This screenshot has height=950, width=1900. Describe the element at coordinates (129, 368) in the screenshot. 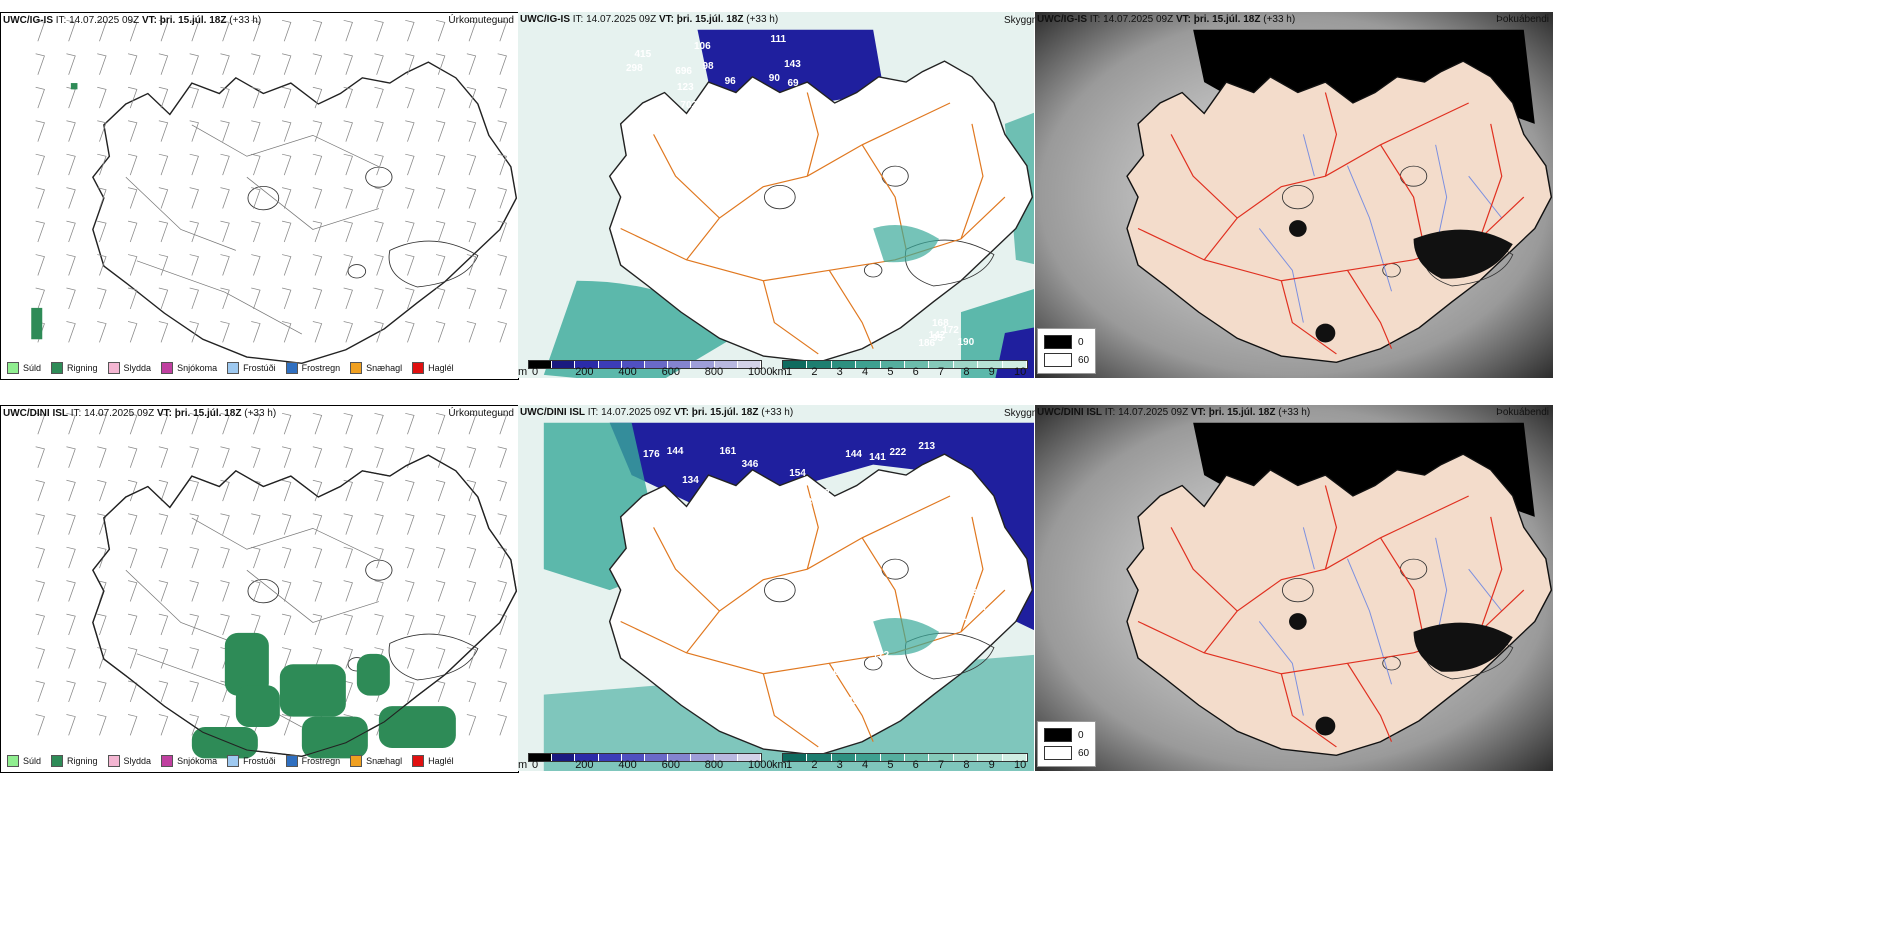

I see `legend-item: Slydda` at that location.